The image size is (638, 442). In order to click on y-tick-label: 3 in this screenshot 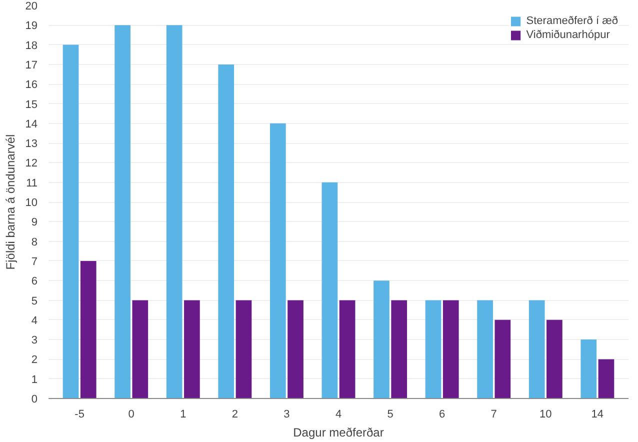, I will do `click(34, 340)`.